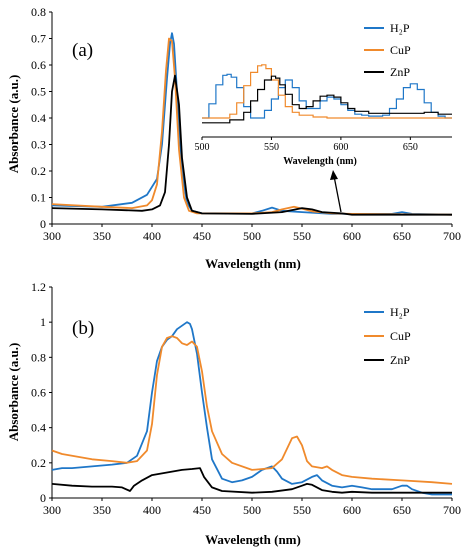 The image size is (467, 550). Describe the element at coordinates (253, 263) in the screenshot. I see `chart-a-x-axis-label: Wavelength (nm)` at that location.